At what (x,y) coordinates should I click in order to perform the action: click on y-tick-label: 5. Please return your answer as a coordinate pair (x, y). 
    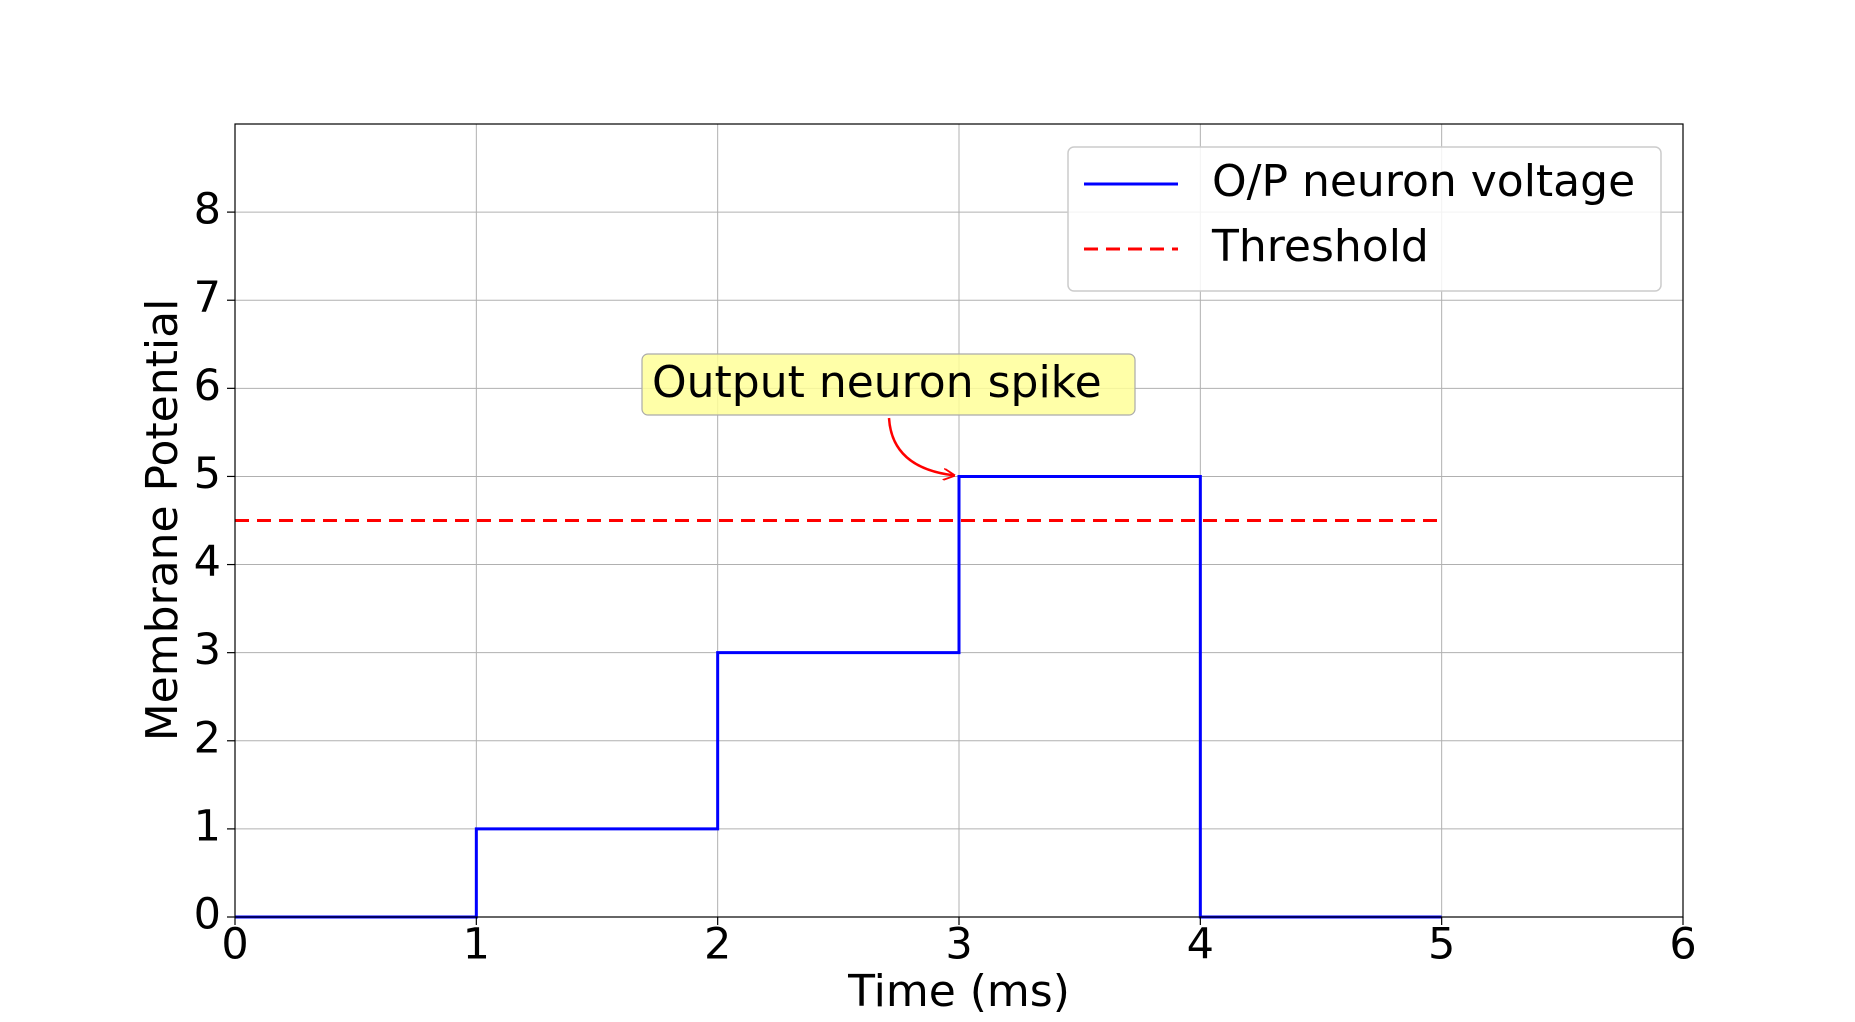
    Looking at the image, I should click on (207, 474).